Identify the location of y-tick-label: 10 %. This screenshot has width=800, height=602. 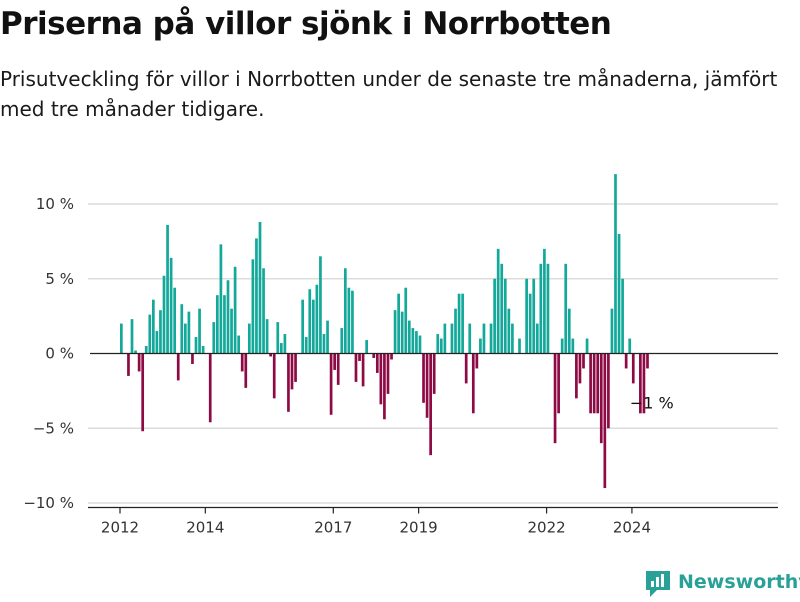
(55, 204).